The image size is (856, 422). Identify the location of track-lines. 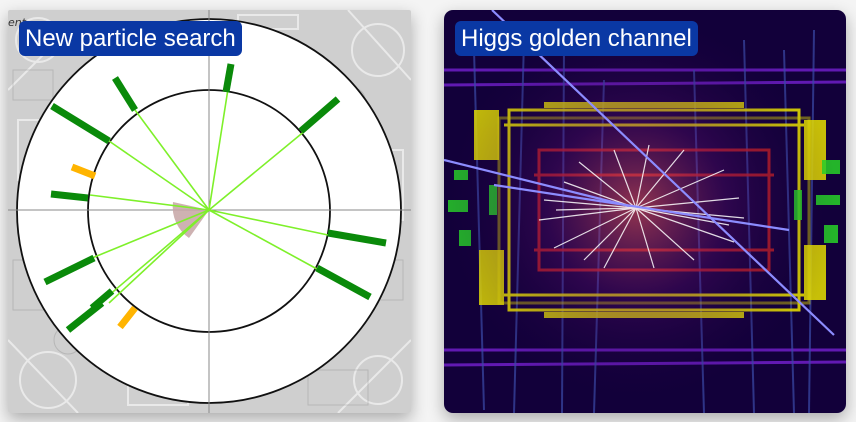
(209, 196).